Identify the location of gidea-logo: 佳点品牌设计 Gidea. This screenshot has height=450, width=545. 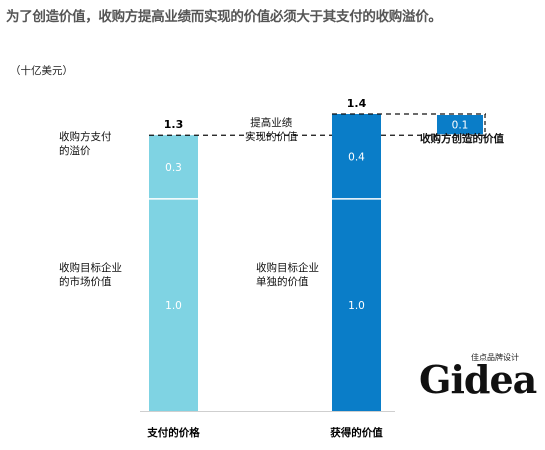
(482, 379).